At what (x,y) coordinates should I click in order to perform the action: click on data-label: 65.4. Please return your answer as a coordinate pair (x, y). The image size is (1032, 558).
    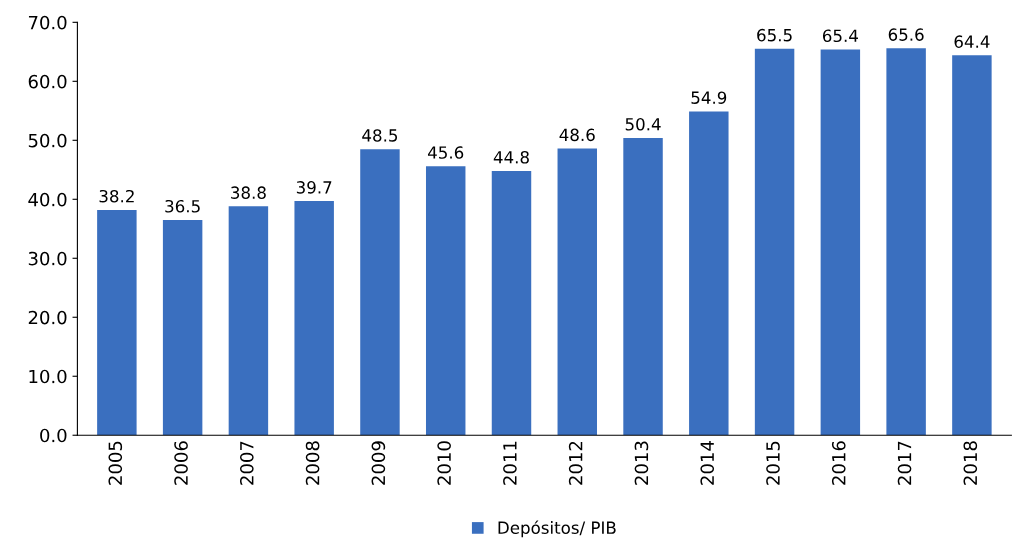
    Looking at the image, I should click on (840, 36).